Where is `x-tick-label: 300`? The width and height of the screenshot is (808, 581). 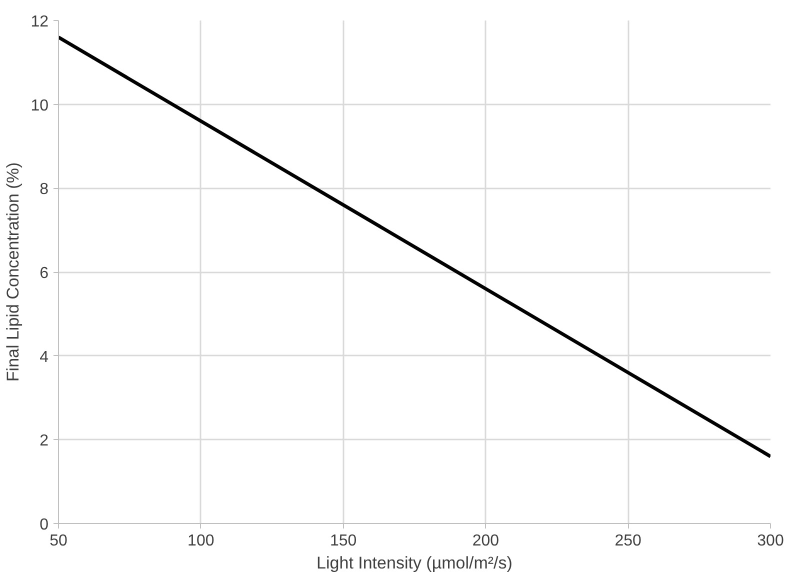
x-tick-label: 300 is located at coordinates (770, 541).